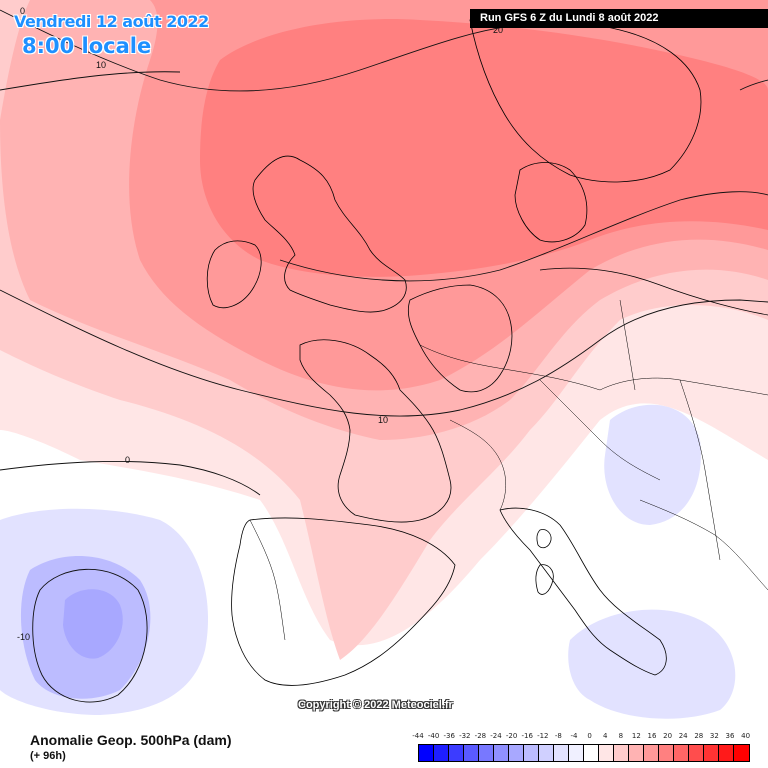 The width and height of the screenshot is (768, 768). I want to click on anomaly-negative-balkans, so click(652, 464).